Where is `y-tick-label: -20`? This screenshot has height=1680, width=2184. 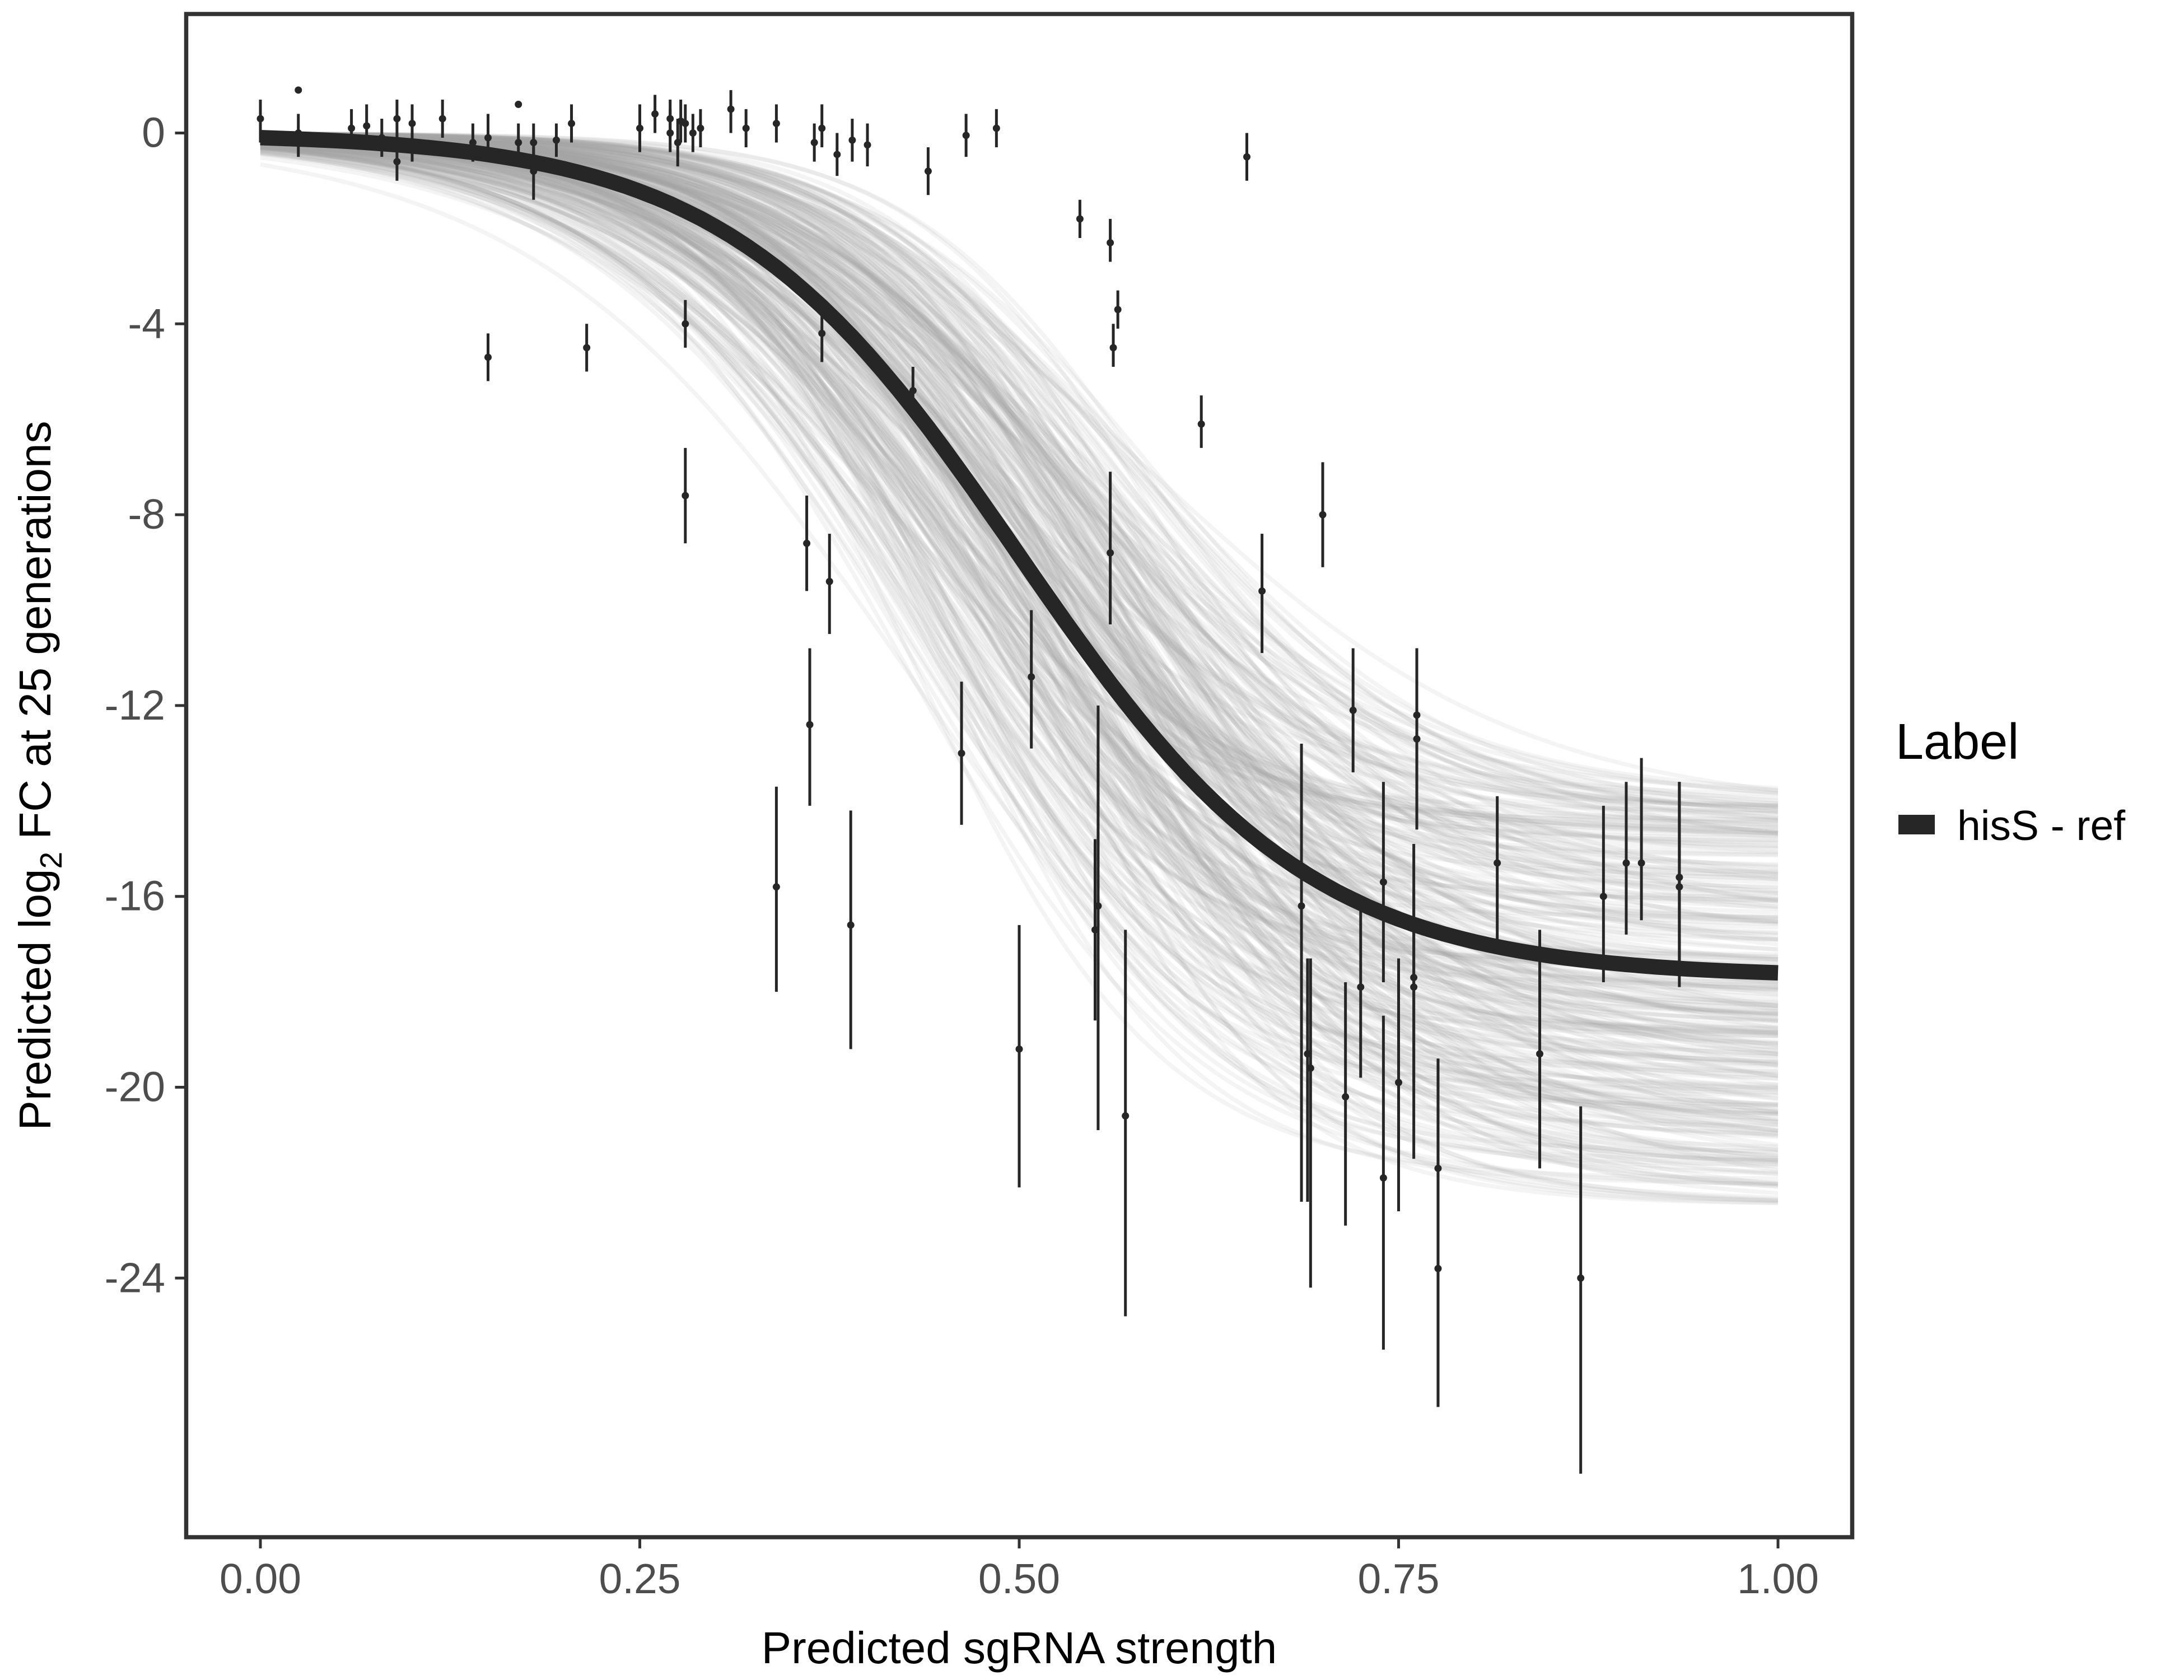 y-tick-label: -20 is located at coordinates (135, 1087).